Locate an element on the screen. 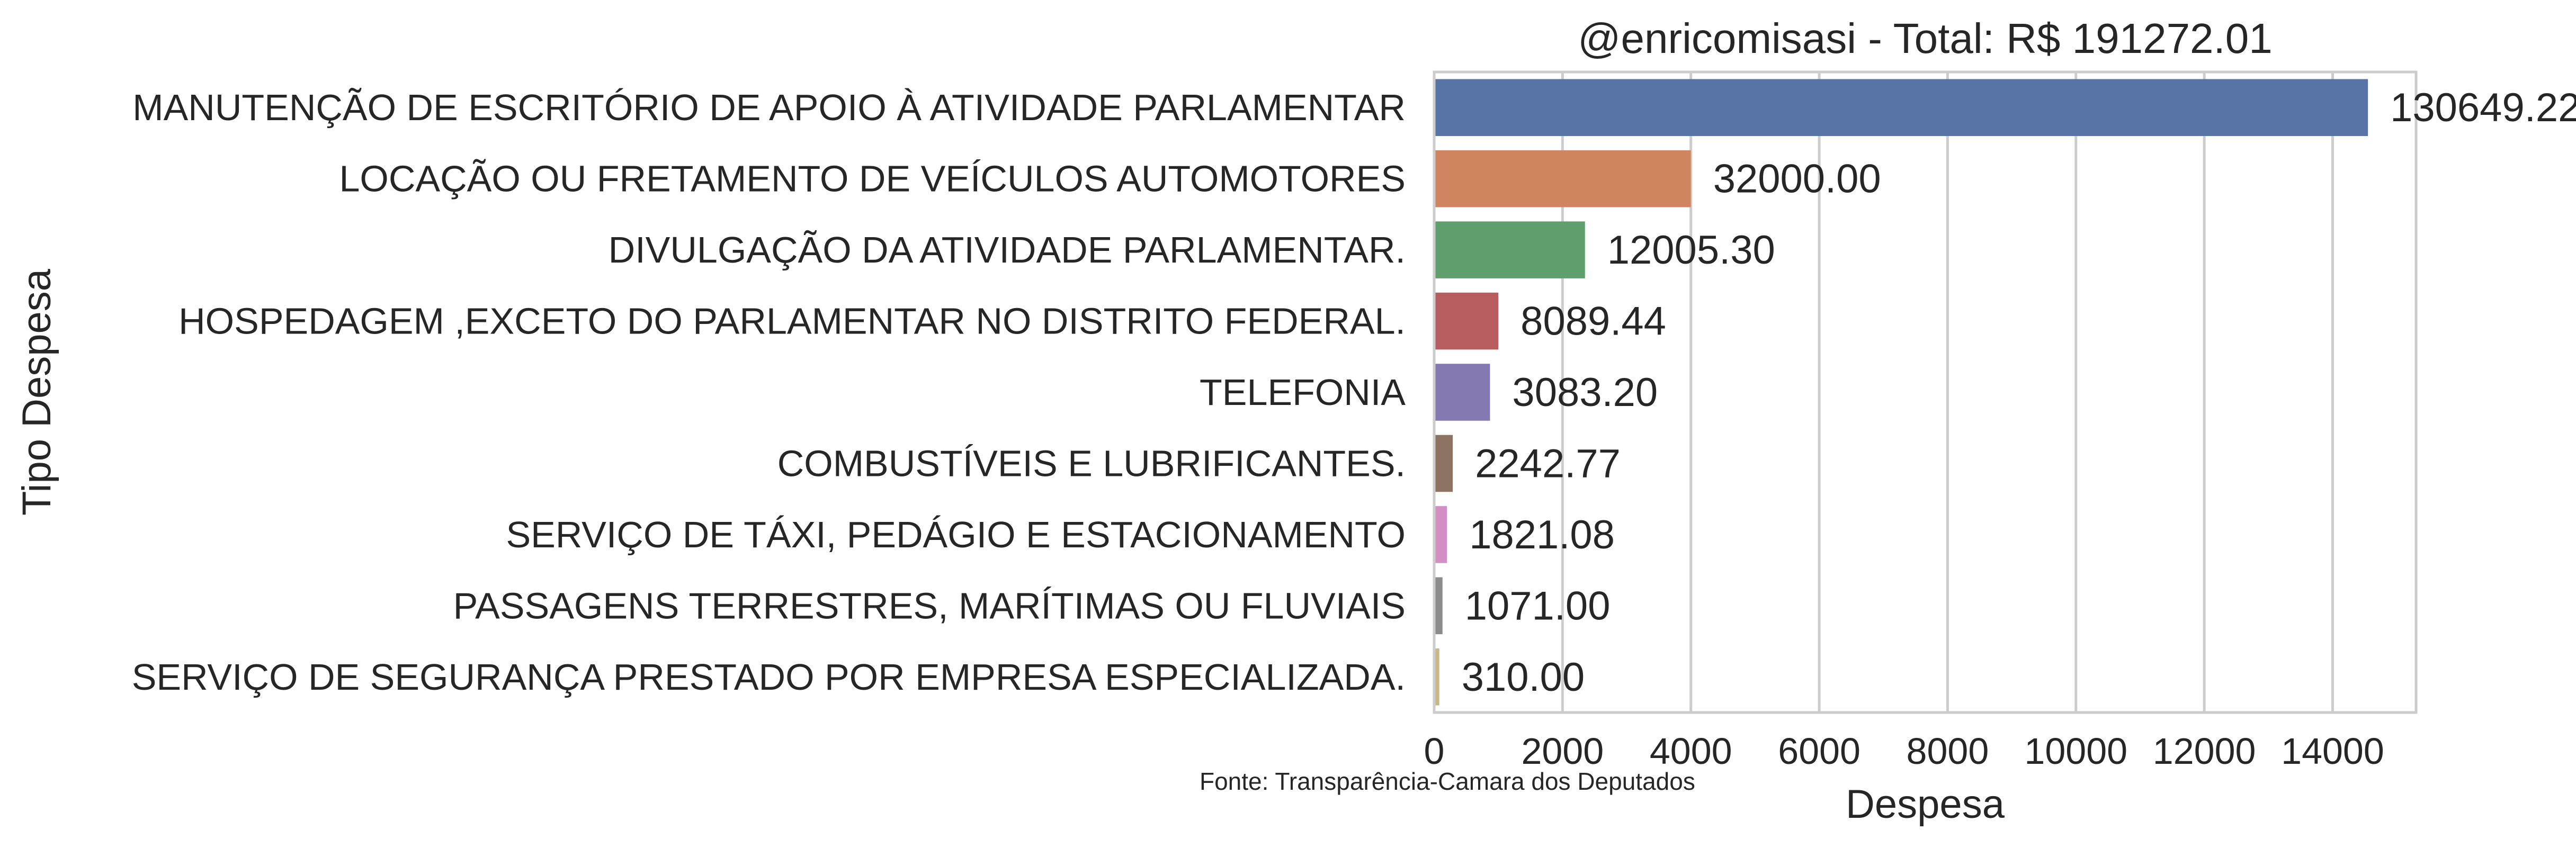  bar-value-label: 310.00 is located at coordinates (1523, 677).